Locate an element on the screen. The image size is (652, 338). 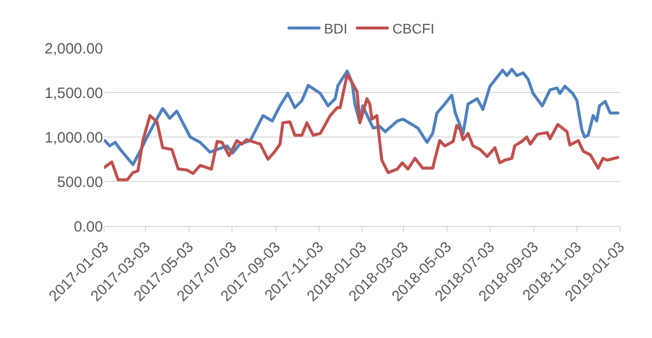
y-tick-label: 2,000.00 is located at coordinates (73, 49).